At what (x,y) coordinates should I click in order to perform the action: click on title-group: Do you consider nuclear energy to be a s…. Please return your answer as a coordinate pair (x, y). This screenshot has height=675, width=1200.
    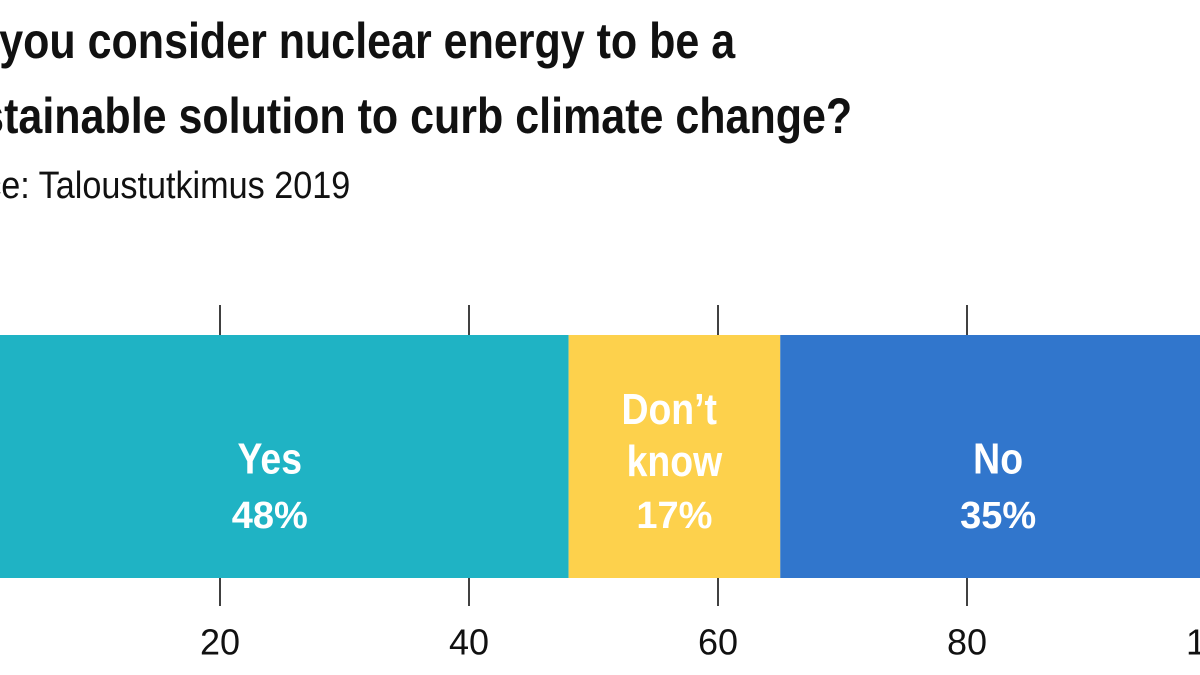
    Looking at the image, I should click on (426, 78).